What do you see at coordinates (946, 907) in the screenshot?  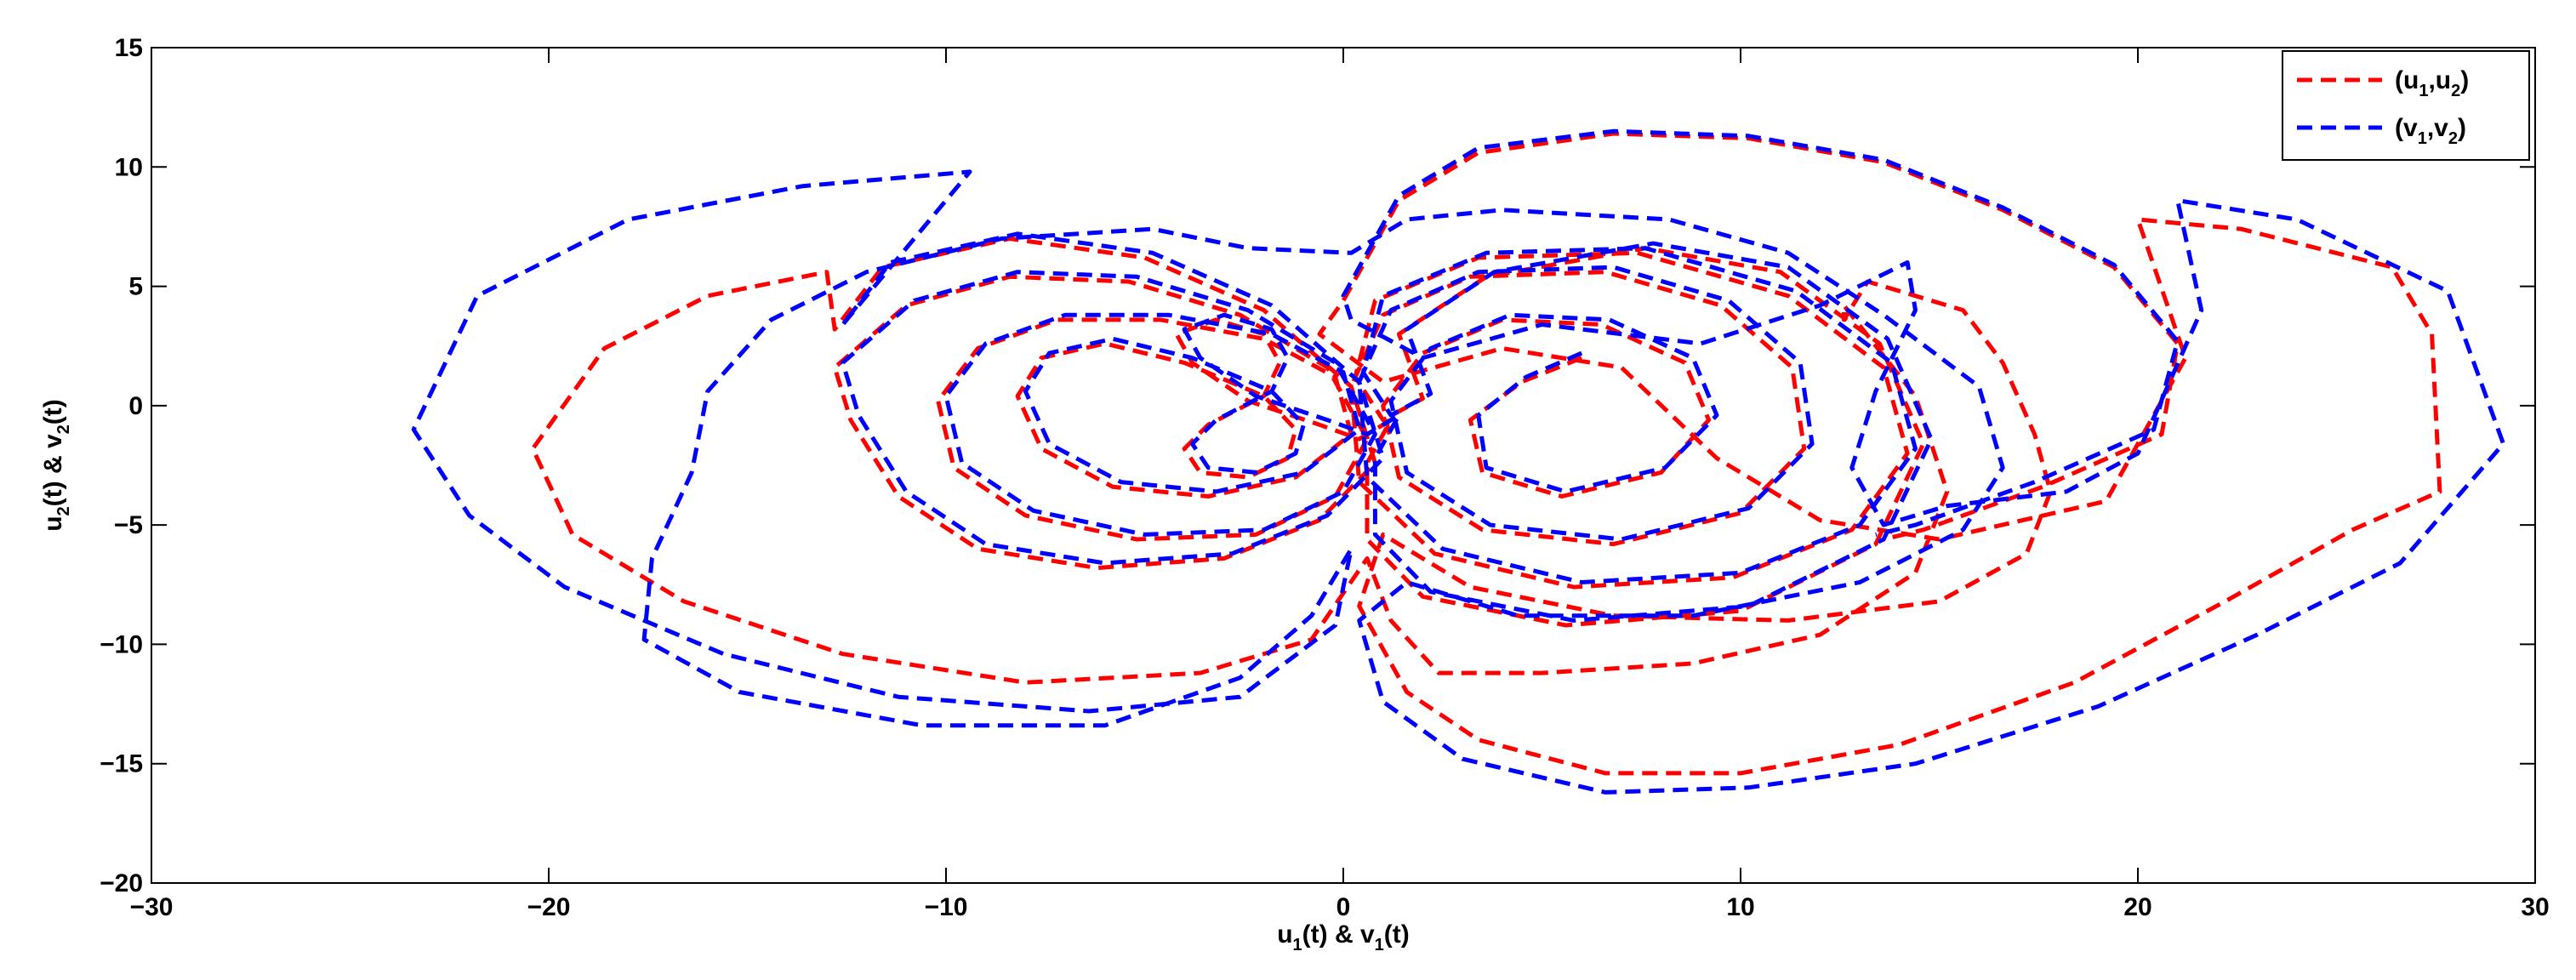 I see `x-tick-label: −10` at bounding box center [946, 907].